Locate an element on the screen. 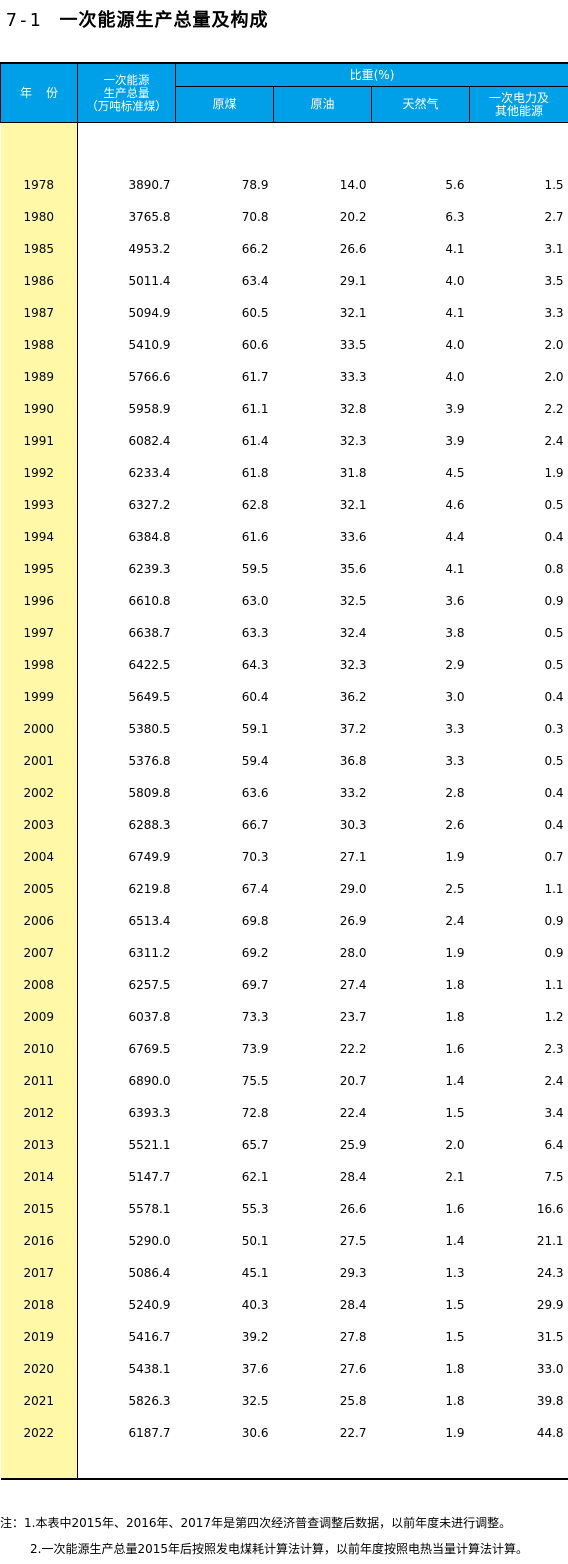  other-cell: 0.7 is located at coordinates (554, 856).